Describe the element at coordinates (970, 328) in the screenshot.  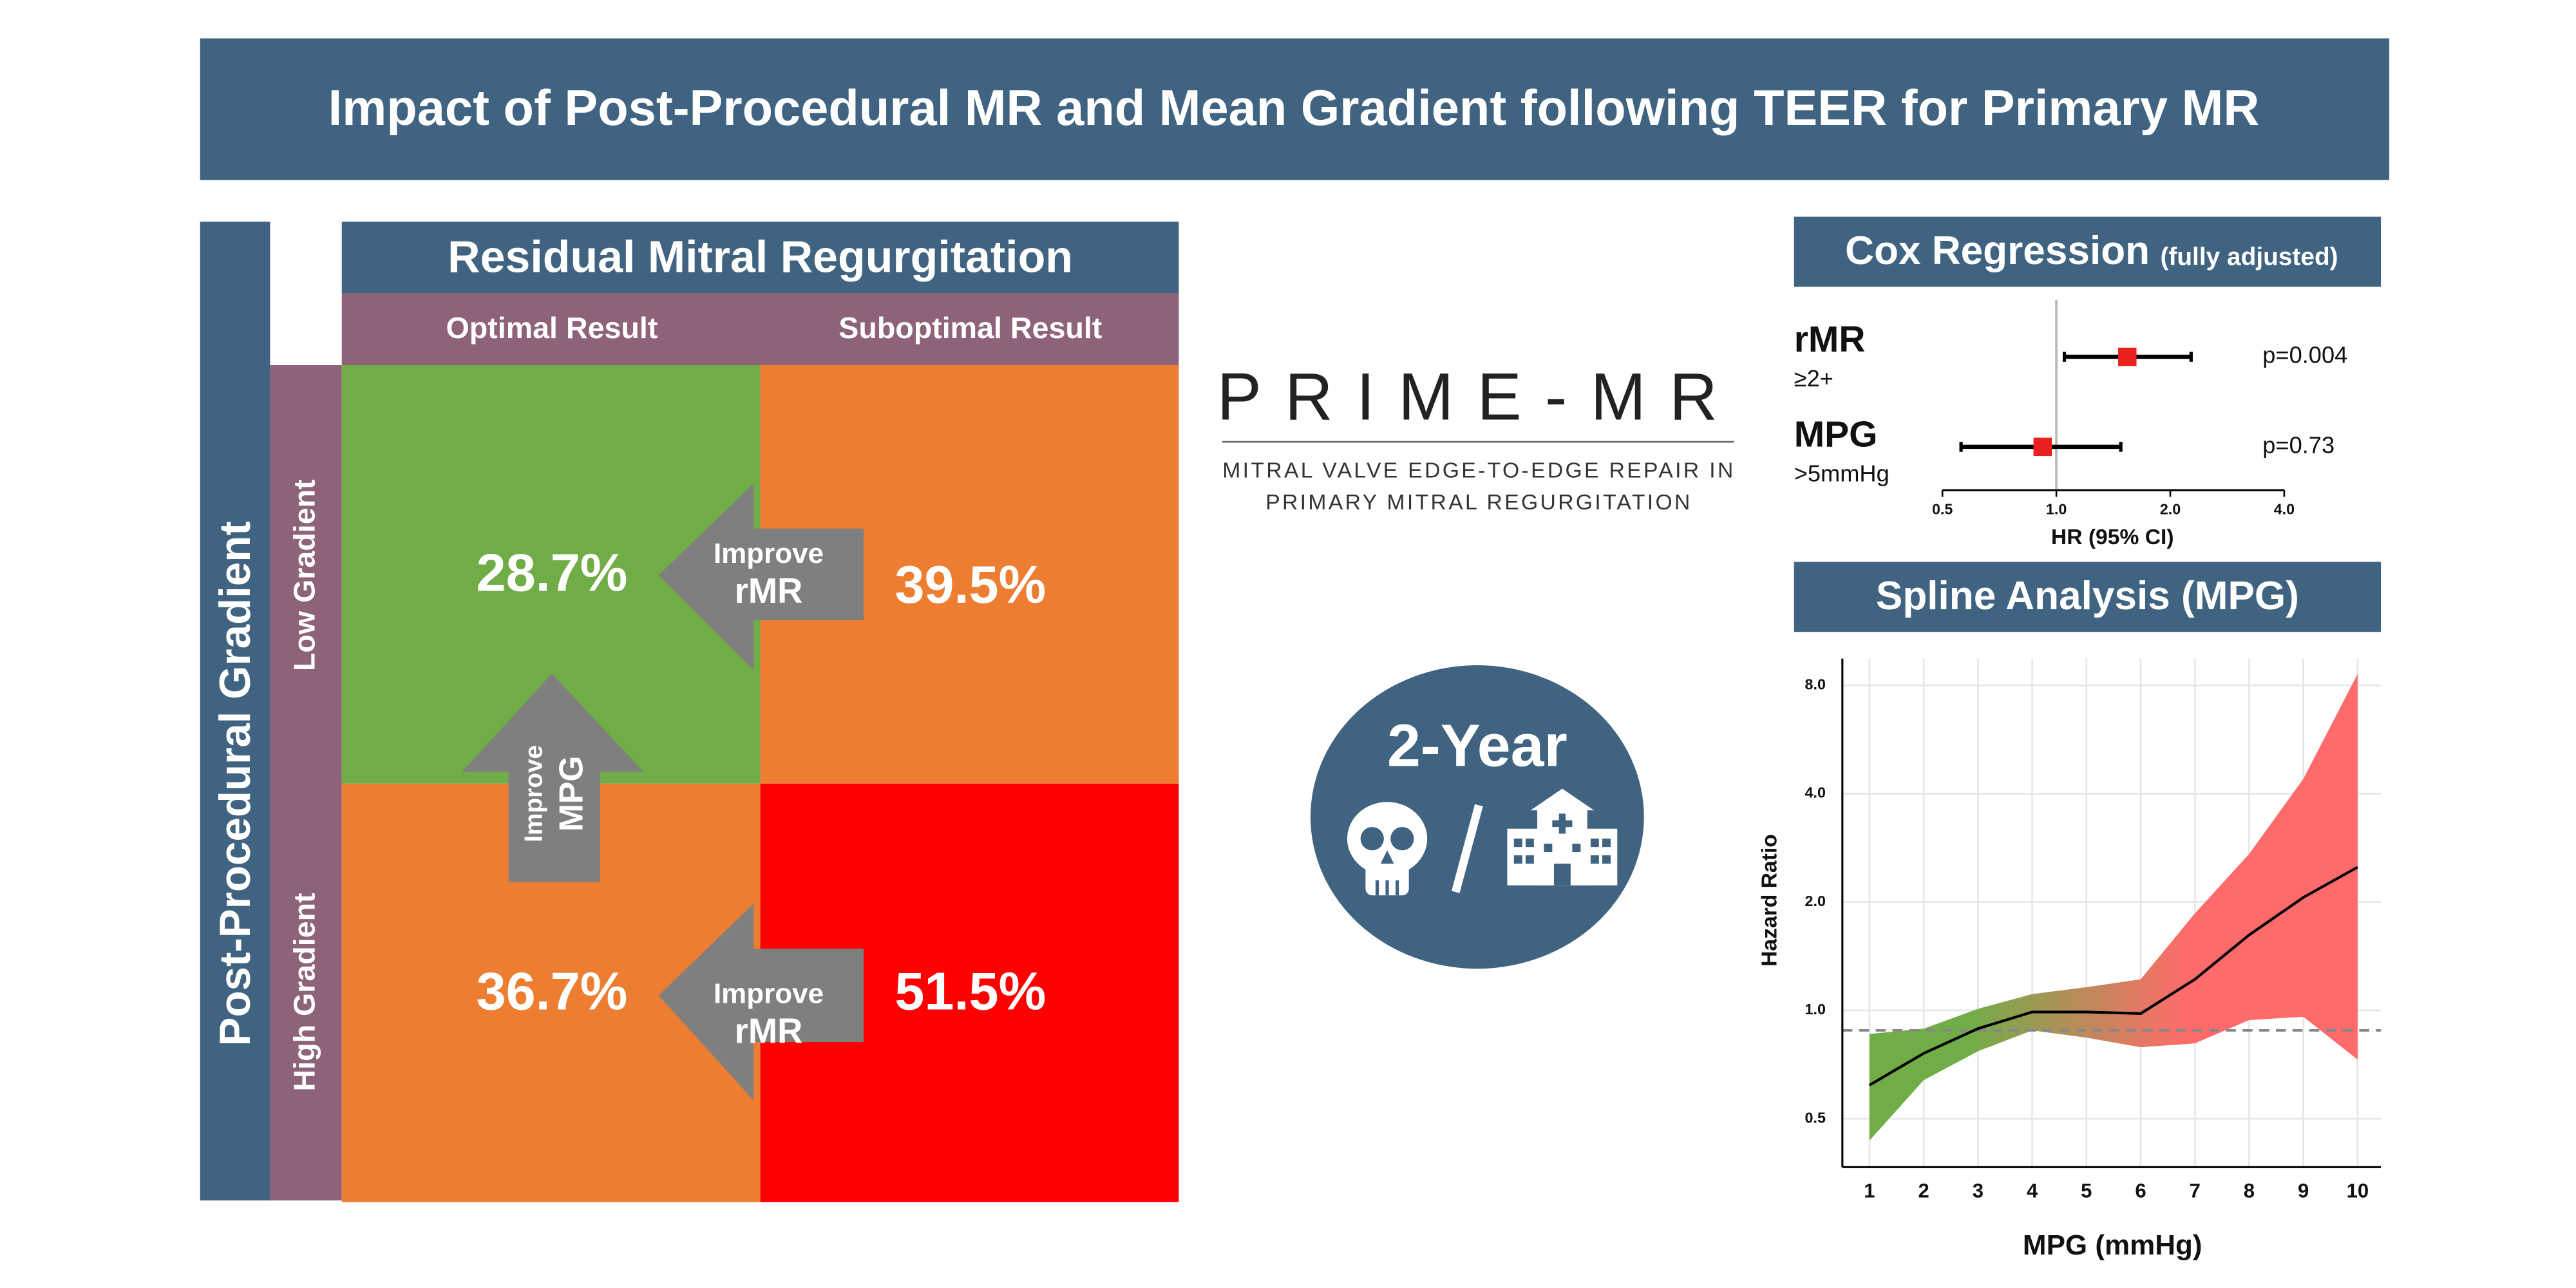
I see `col-label: Suboptimal Result` at that location.